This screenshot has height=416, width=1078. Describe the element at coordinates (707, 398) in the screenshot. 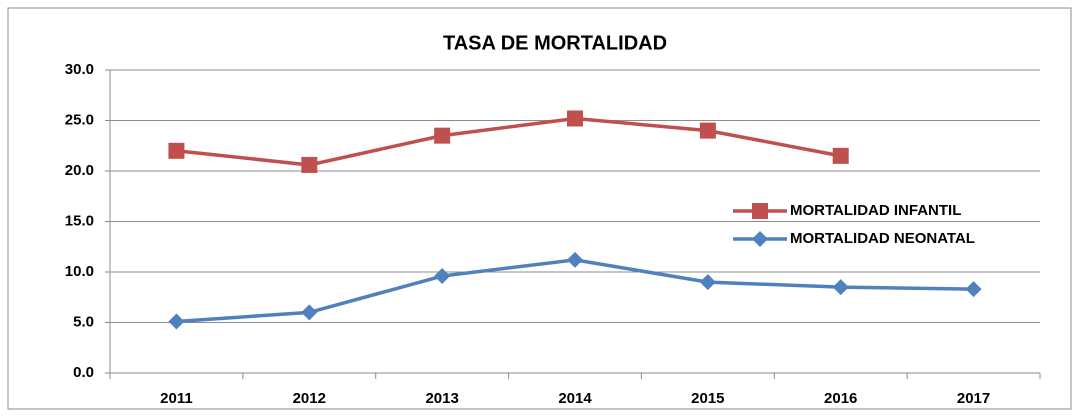

I see `x-tick-label: 2015` at that location.